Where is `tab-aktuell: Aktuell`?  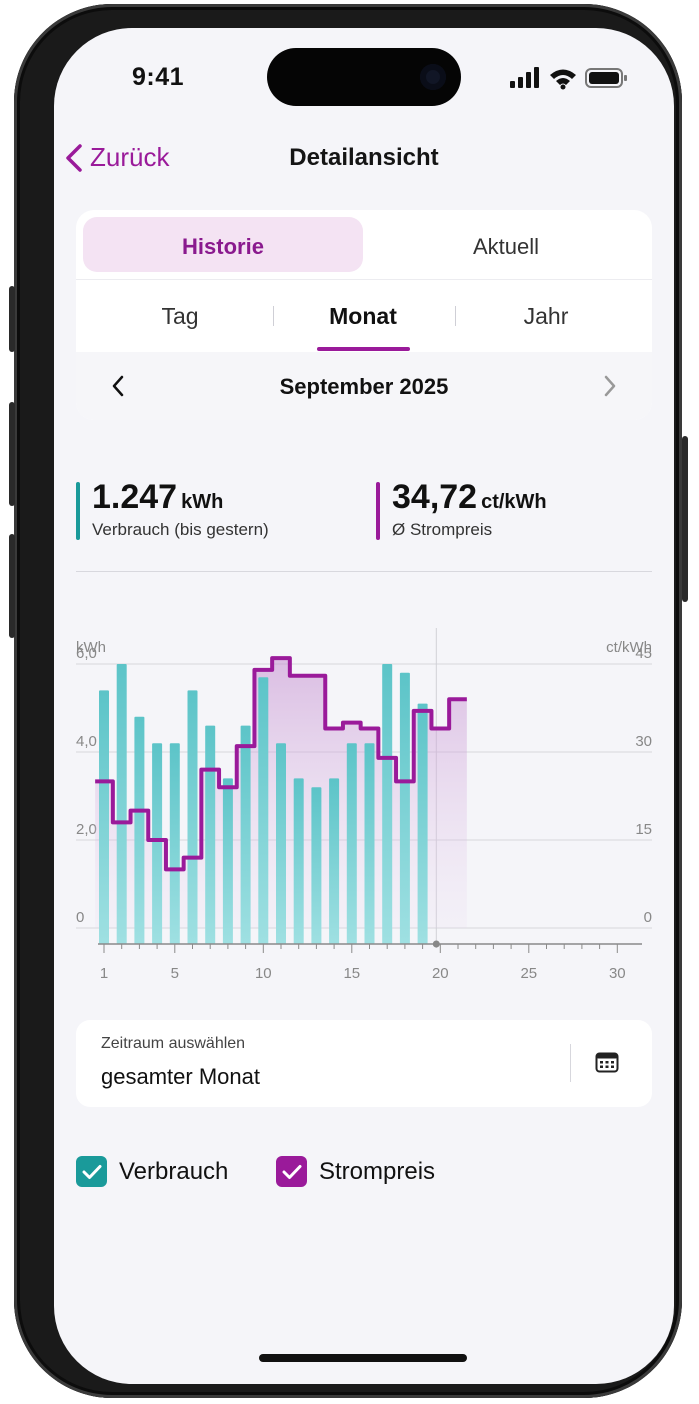
tab-aktuell: Aktuell is located at coordinates (506, 246).